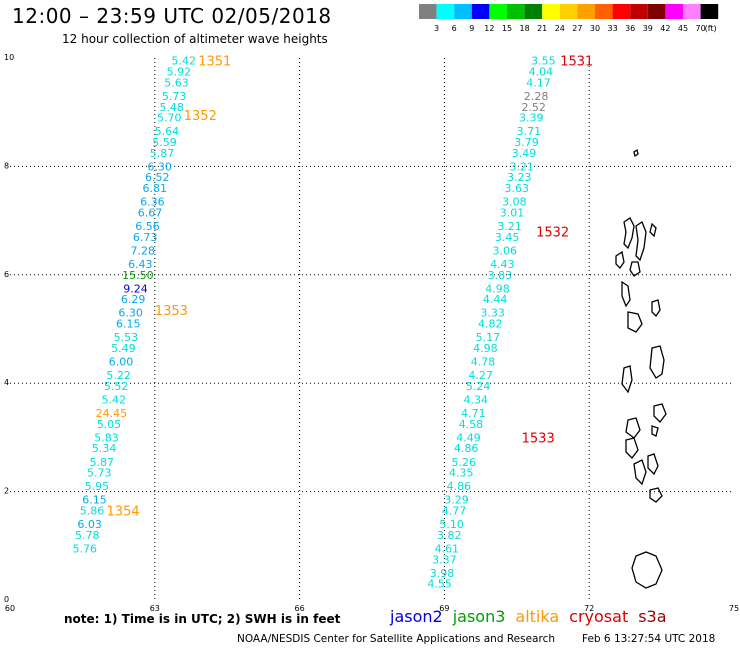 The height and width of the screenshot is (650, 740). I want to click on wave-height-label-cryosat: 4.49, so click(468, 437).